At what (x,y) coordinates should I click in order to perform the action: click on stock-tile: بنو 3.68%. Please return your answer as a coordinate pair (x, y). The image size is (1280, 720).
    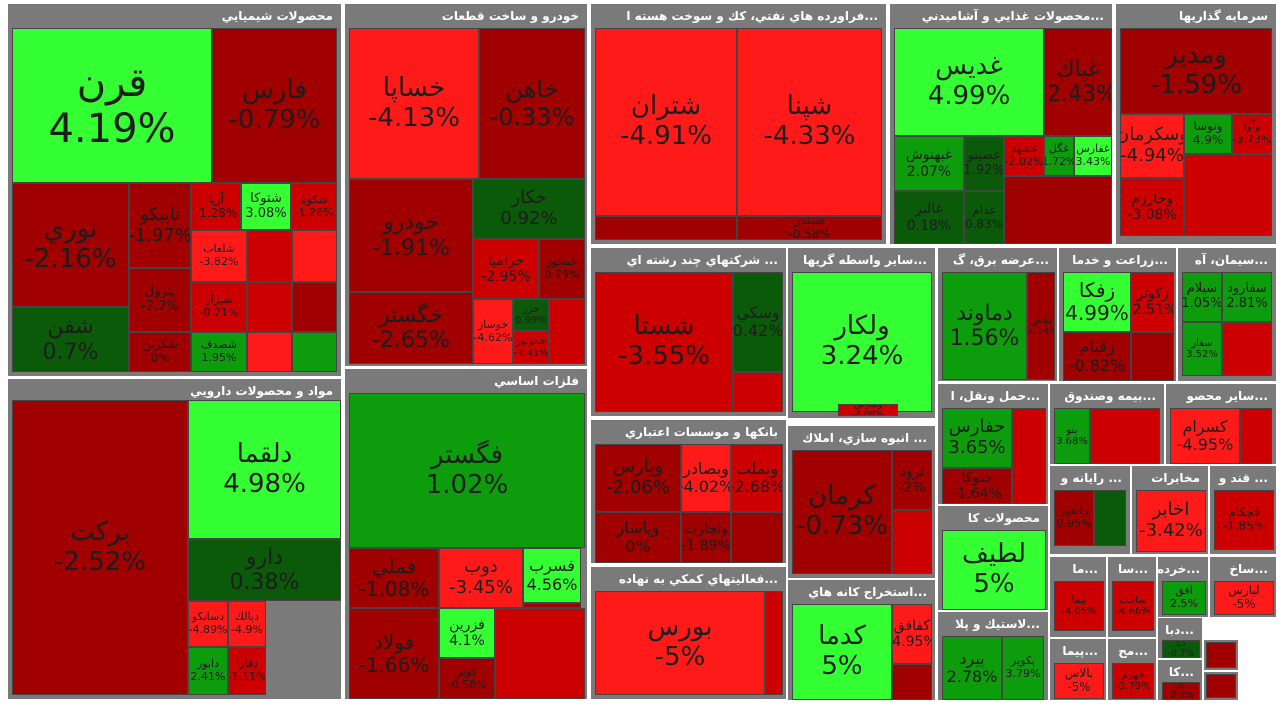
    Looking at the image, I should click on (1072, 436).